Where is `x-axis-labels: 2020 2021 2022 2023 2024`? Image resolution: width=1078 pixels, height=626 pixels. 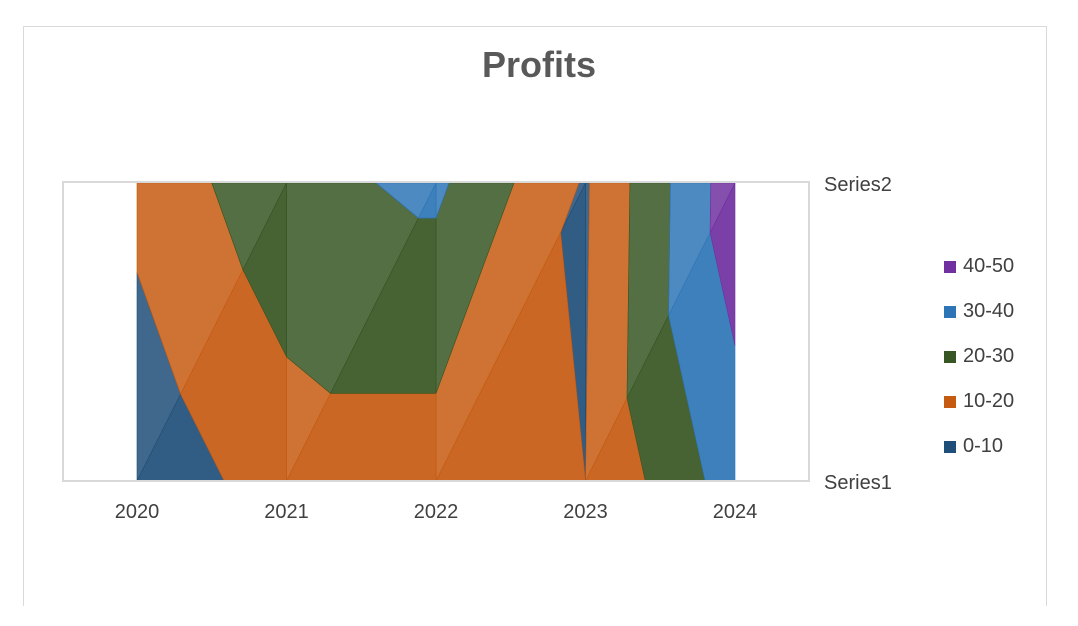 x-axis-labels: 2020 2021 2022 2023 2024 is located at coordinates (436, 512).